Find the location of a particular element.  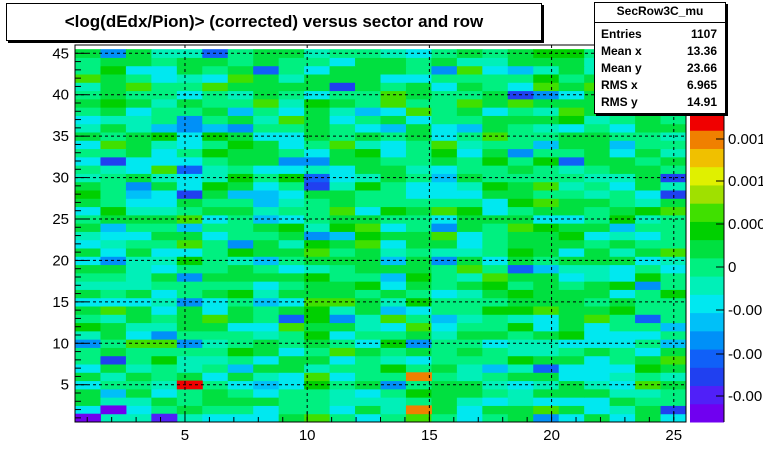

x-tick-label: 10 is located at coordinates (307, 435).